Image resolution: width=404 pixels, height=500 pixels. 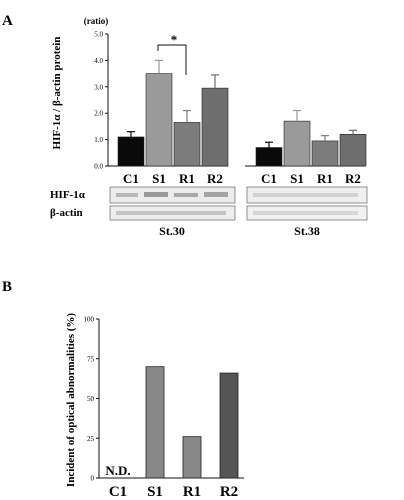 What do you see at coordinates (187, 144) in the screenshot?
I see `bar-st30-r1` at bounding box center [187, 144].